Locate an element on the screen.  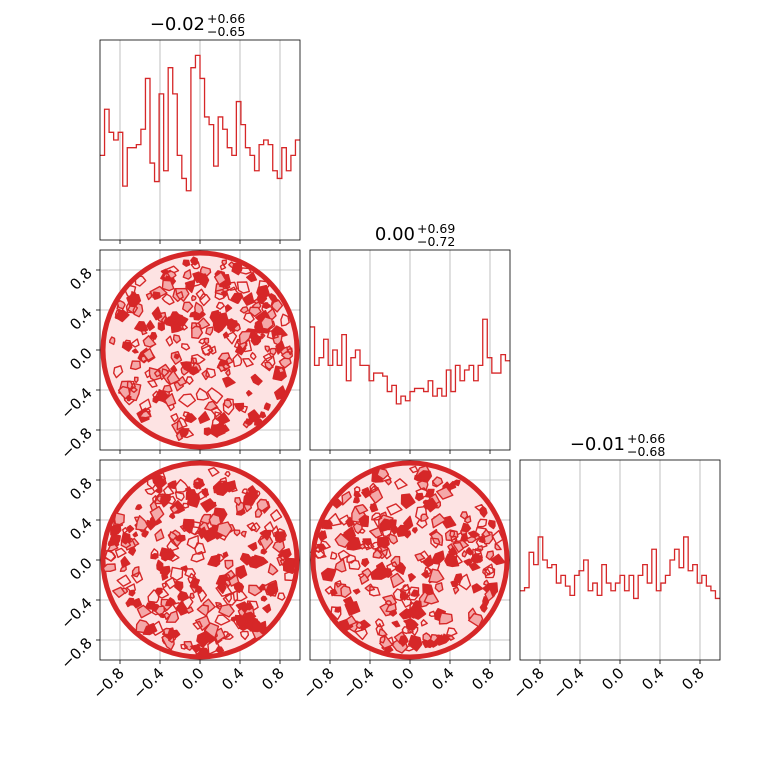
y-tick-label: −0.4 is located at coordinates (76, 613).